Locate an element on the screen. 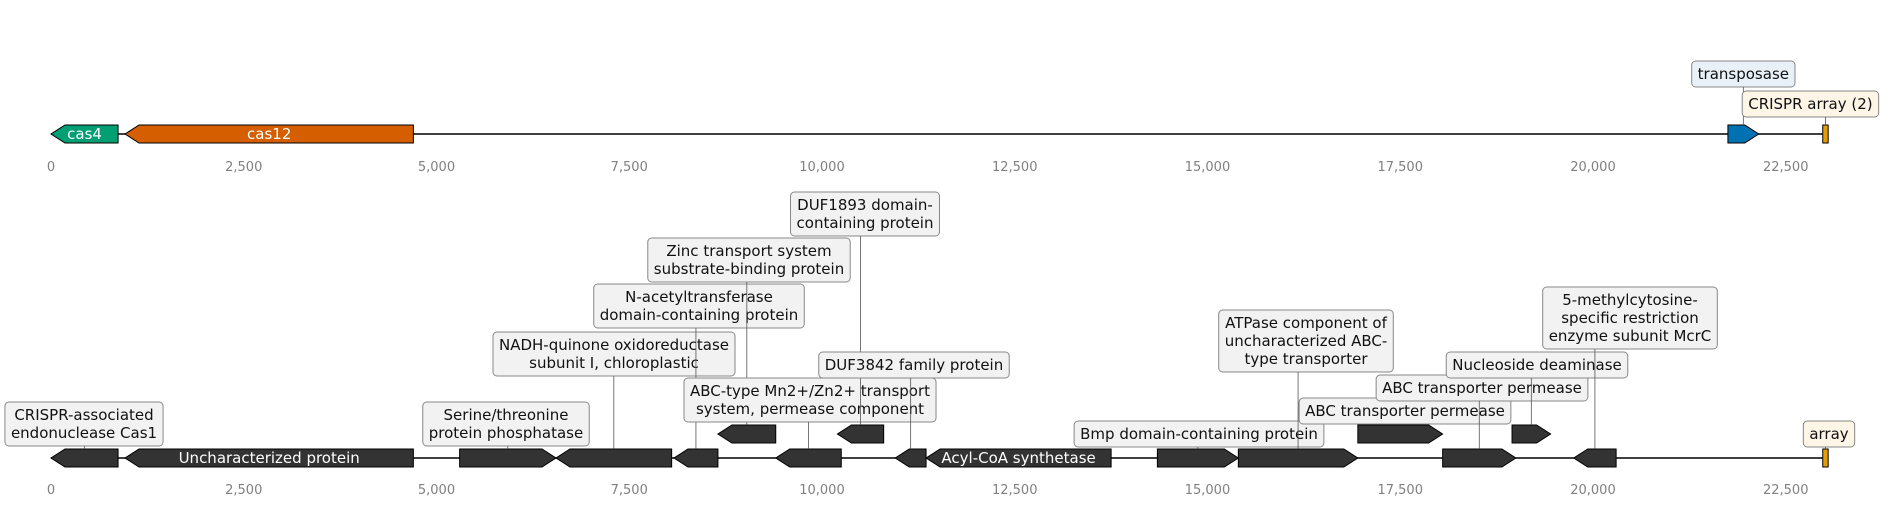 This screenshot has width=1903, height=505. bottom-axis-tick-label: 15,000 is located at coordinates (1208, 490).